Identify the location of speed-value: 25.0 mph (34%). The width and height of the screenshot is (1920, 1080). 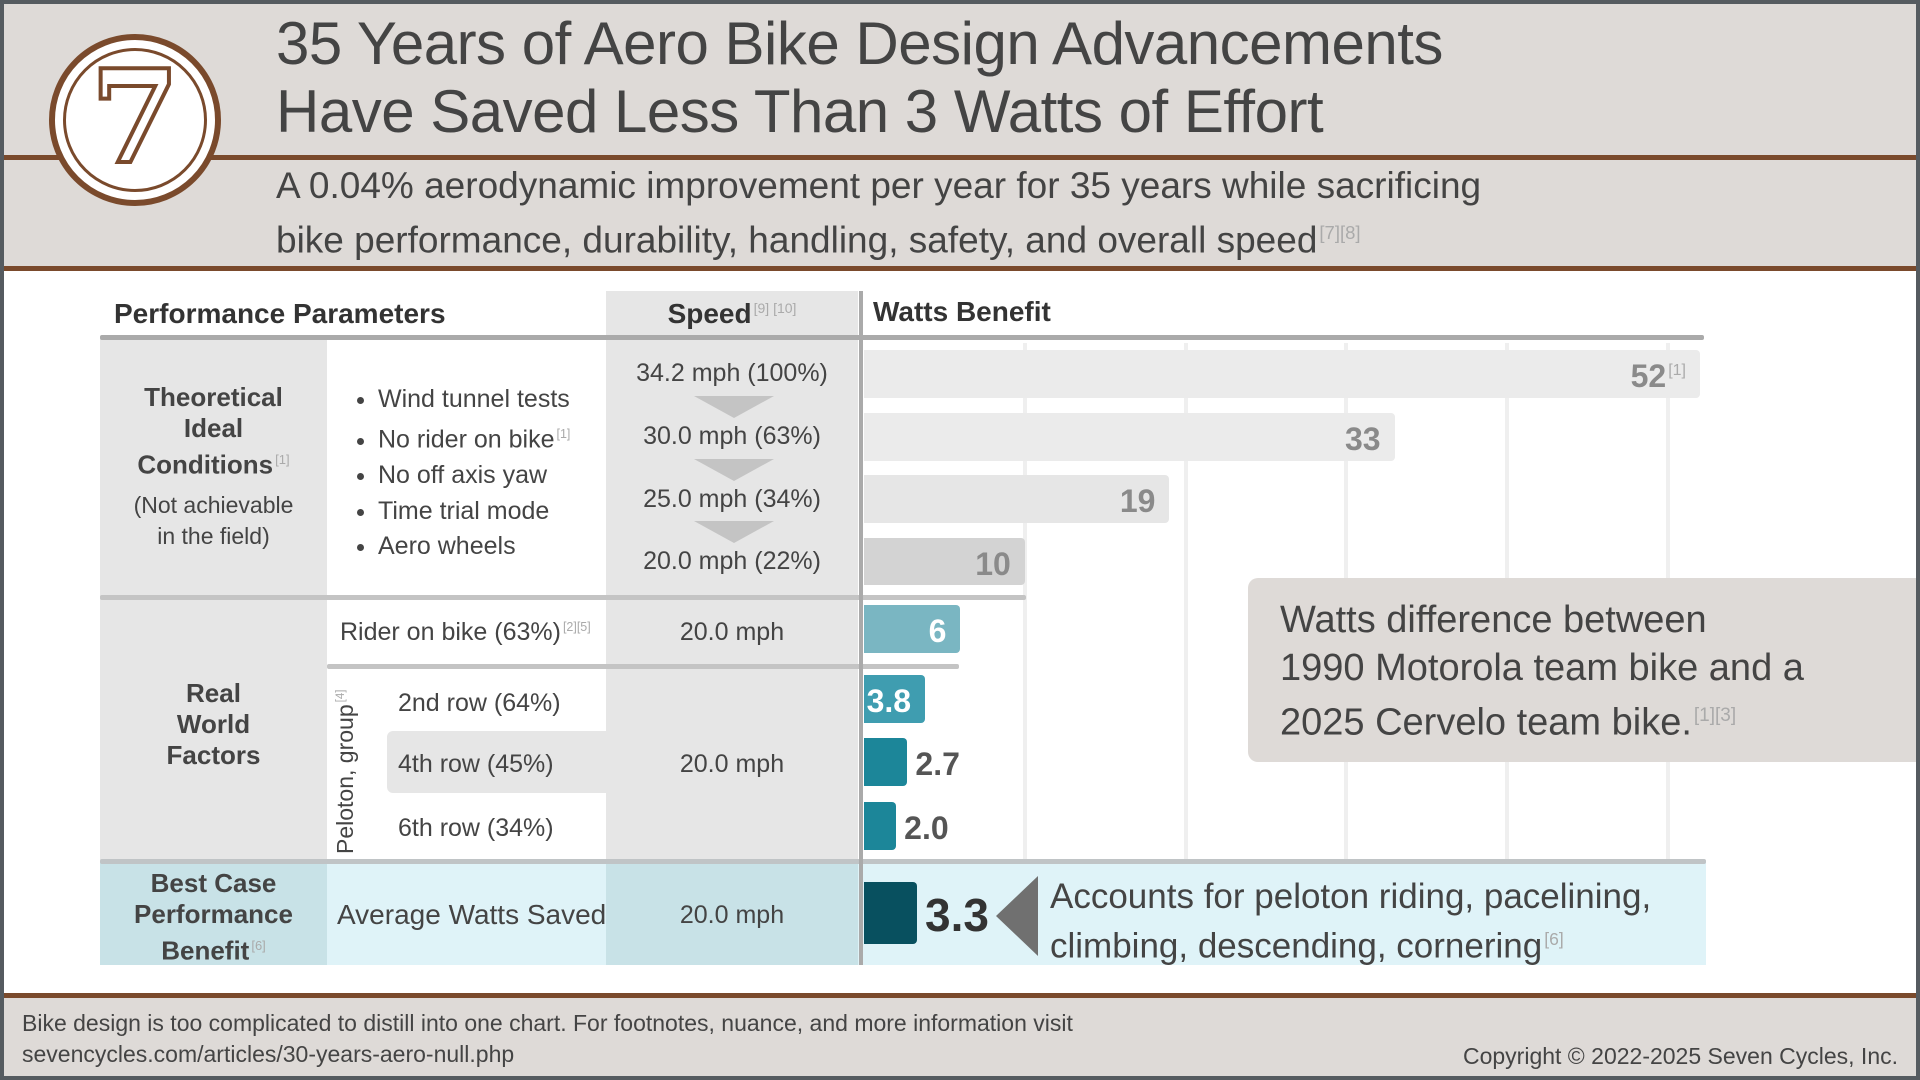
(732, 499).